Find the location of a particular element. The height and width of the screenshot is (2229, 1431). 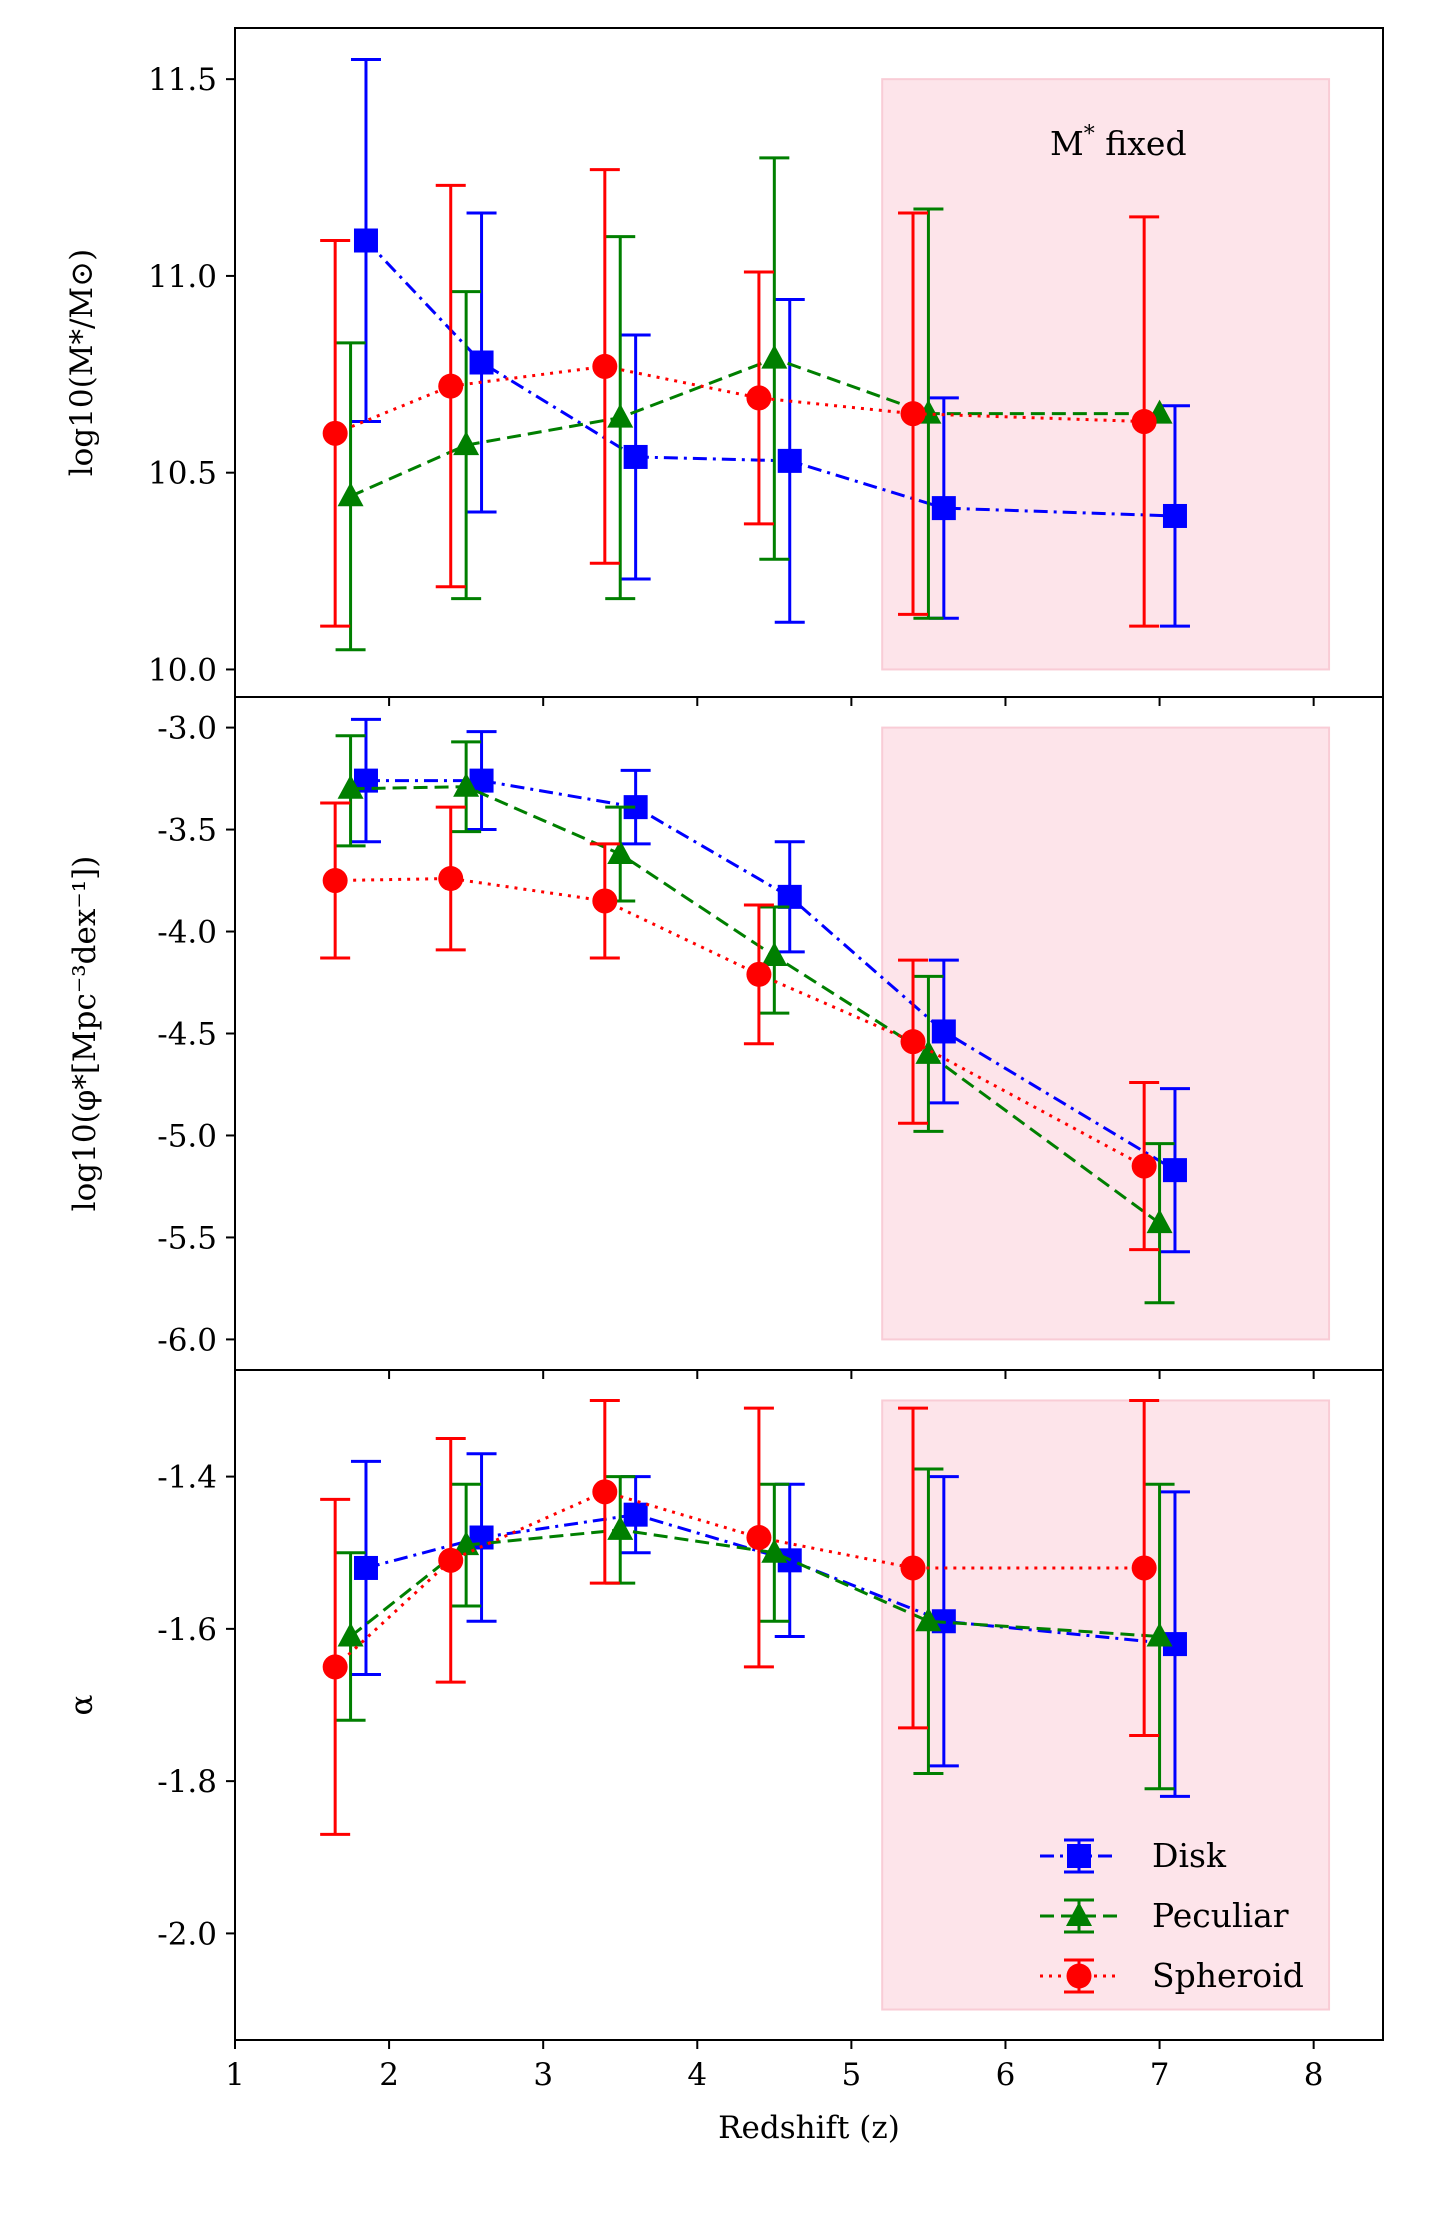

y-tick-label: 11.0 is located at coordinates (182, 277).